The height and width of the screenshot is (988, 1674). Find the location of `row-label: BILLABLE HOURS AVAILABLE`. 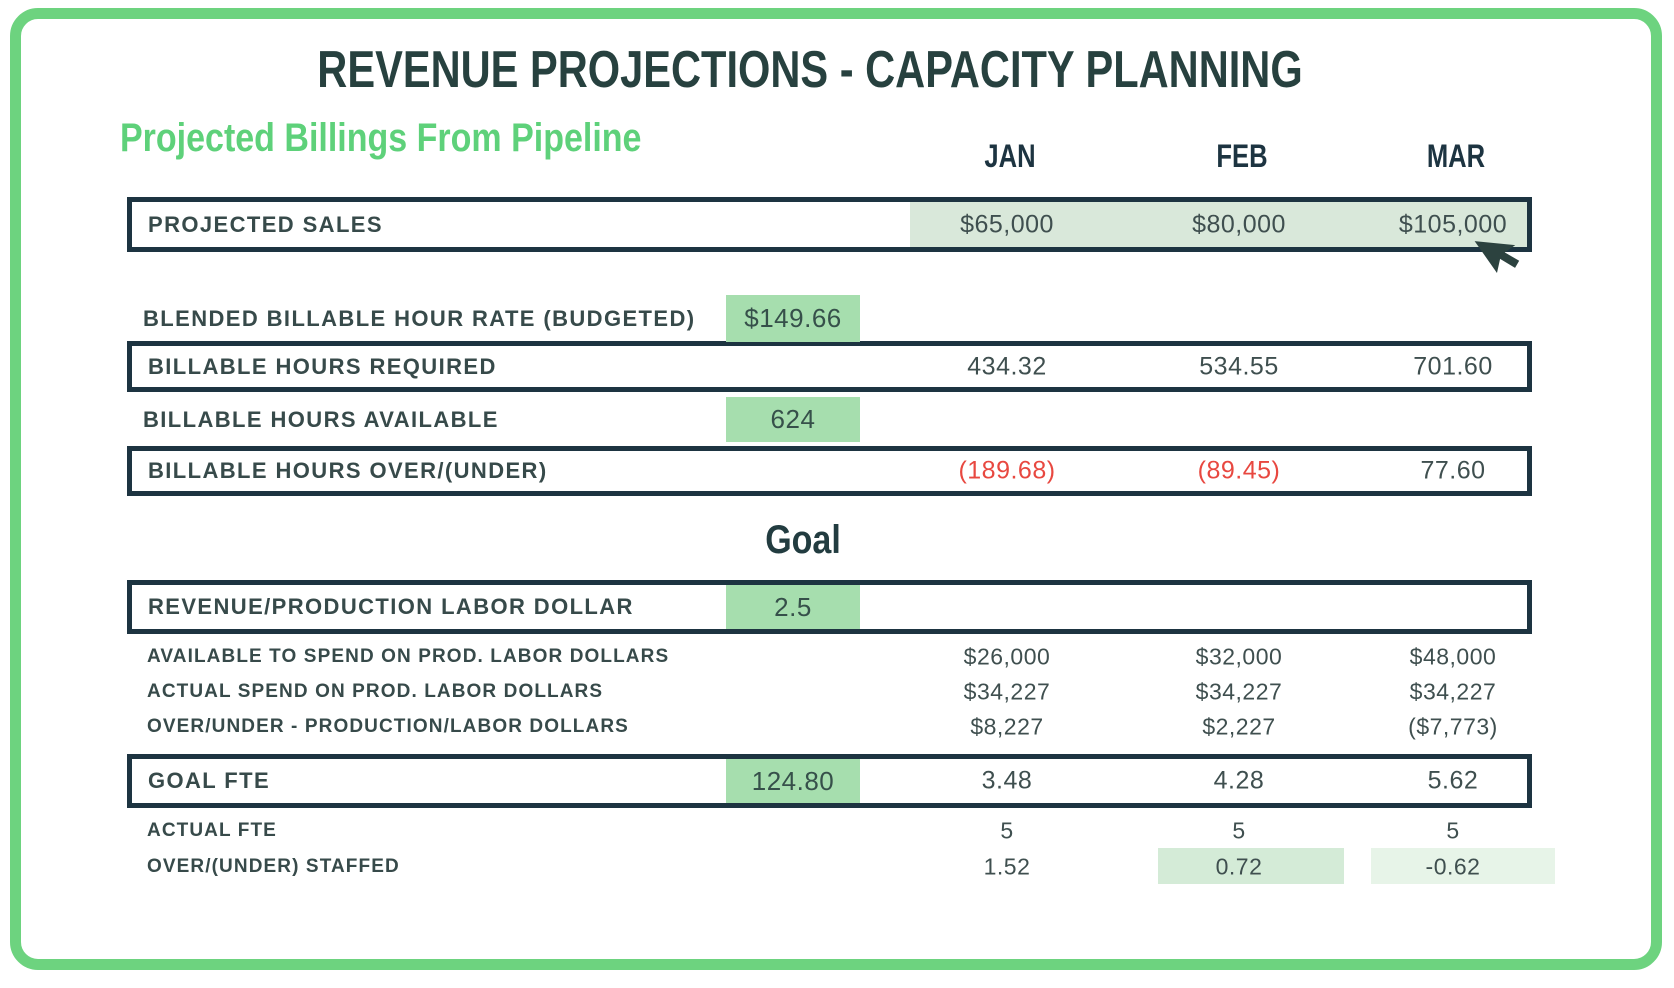

row-label: BILLABLE HOURS AVAILABLE is located at coordinates (321, 419).